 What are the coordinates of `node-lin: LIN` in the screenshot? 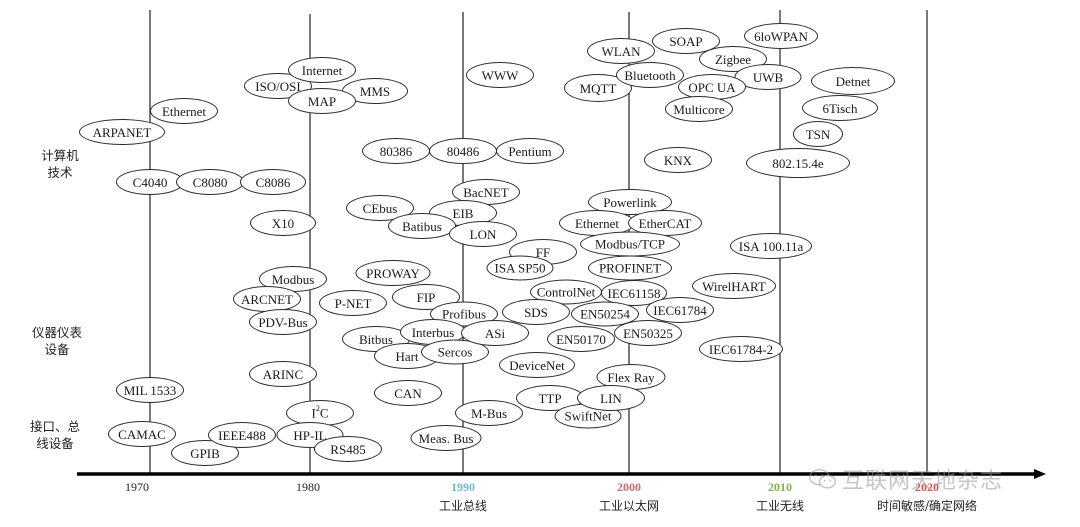 It's located at (611, 398).